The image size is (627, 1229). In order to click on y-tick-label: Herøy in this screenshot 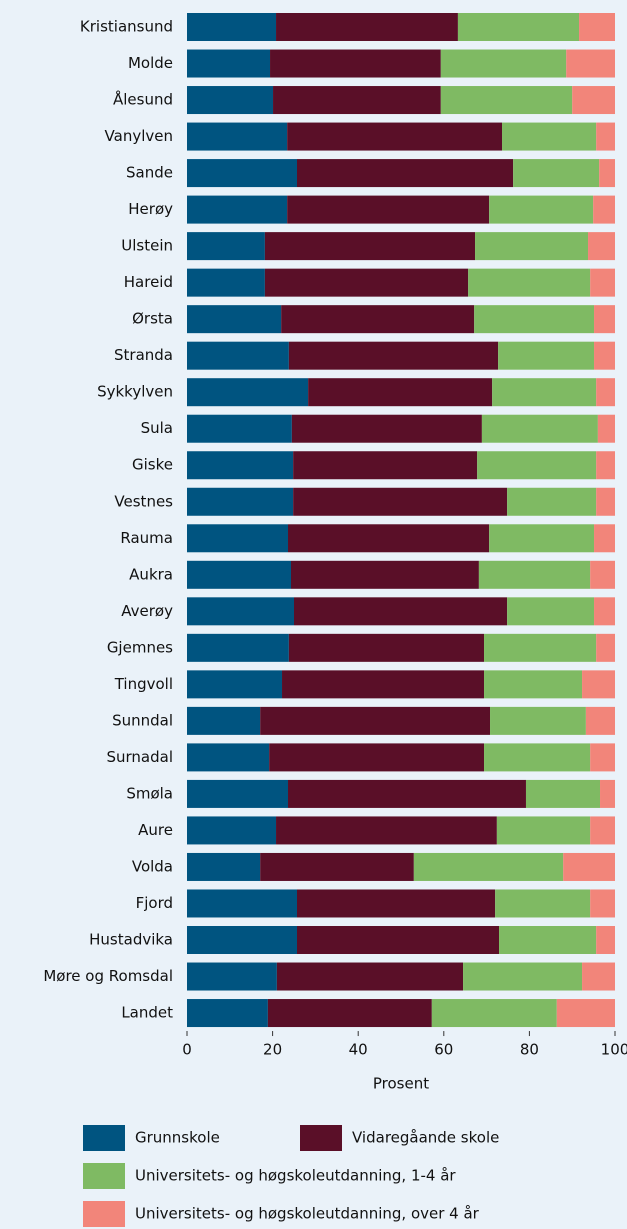, I will do `click(150, 209)`.